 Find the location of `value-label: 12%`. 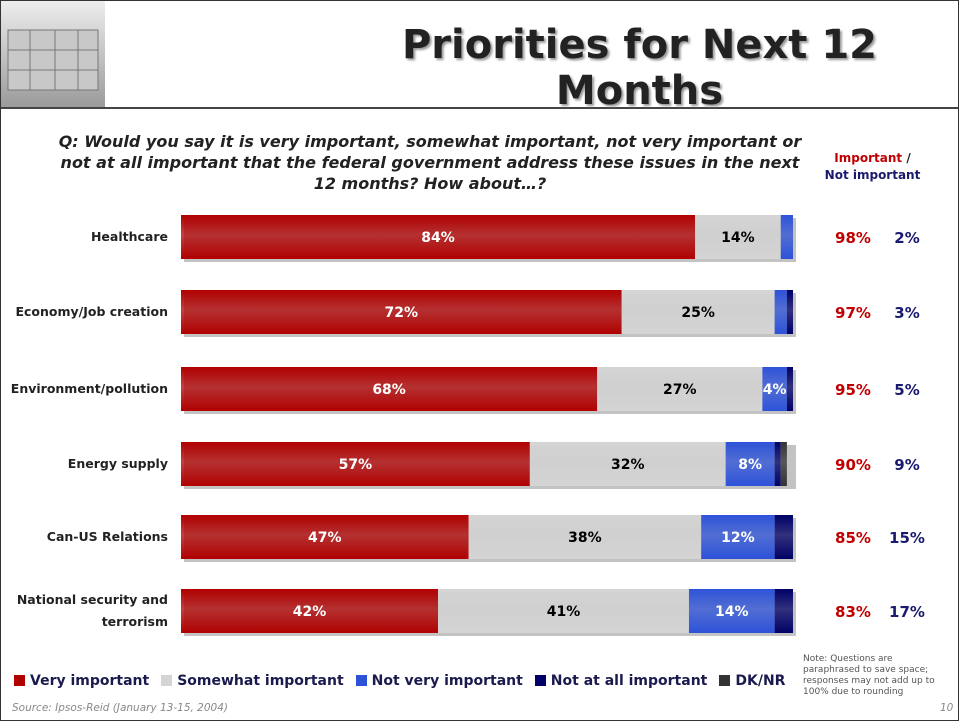

value-label: 12% is located at coordinates (738, 538).